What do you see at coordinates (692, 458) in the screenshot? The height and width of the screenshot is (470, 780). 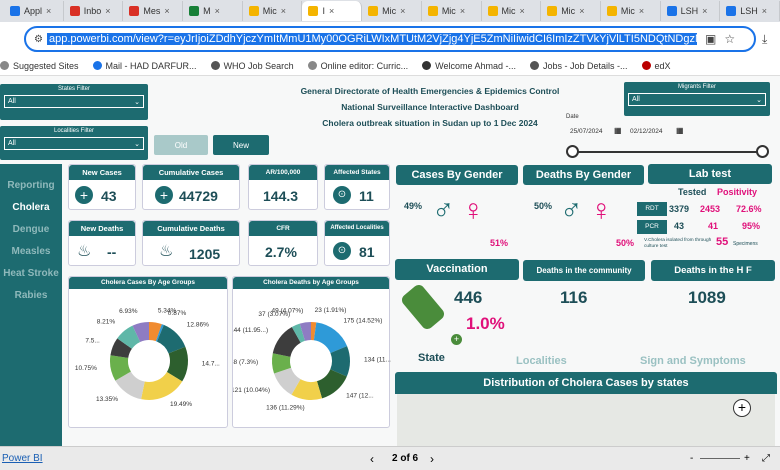 I see `zoom-minus-icon: -` at bounding box center [692, 458].